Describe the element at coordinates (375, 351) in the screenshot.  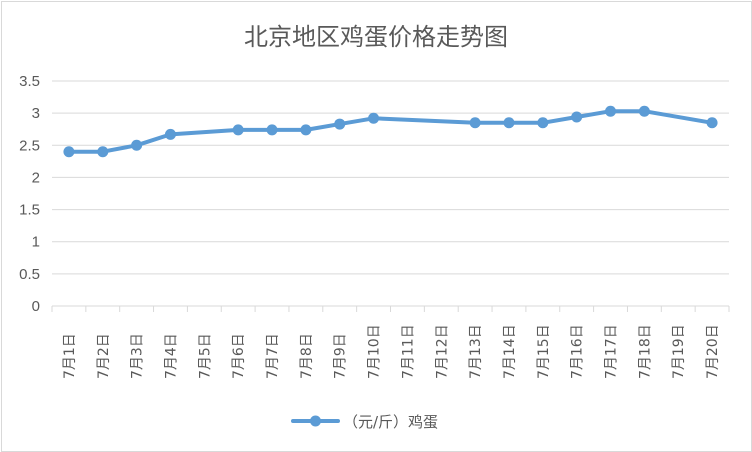
I see `x-tick-label: 7月10日` at that location.